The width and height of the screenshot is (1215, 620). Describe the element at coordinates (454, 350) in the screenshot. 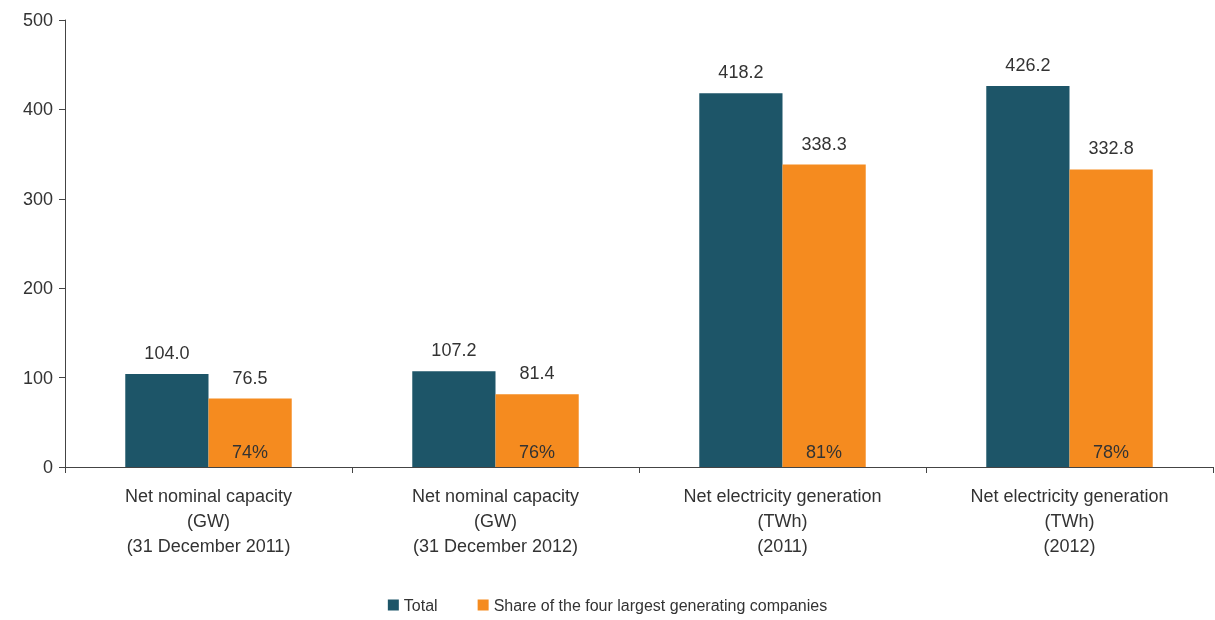

I see `data-label: 107.2` at that location.